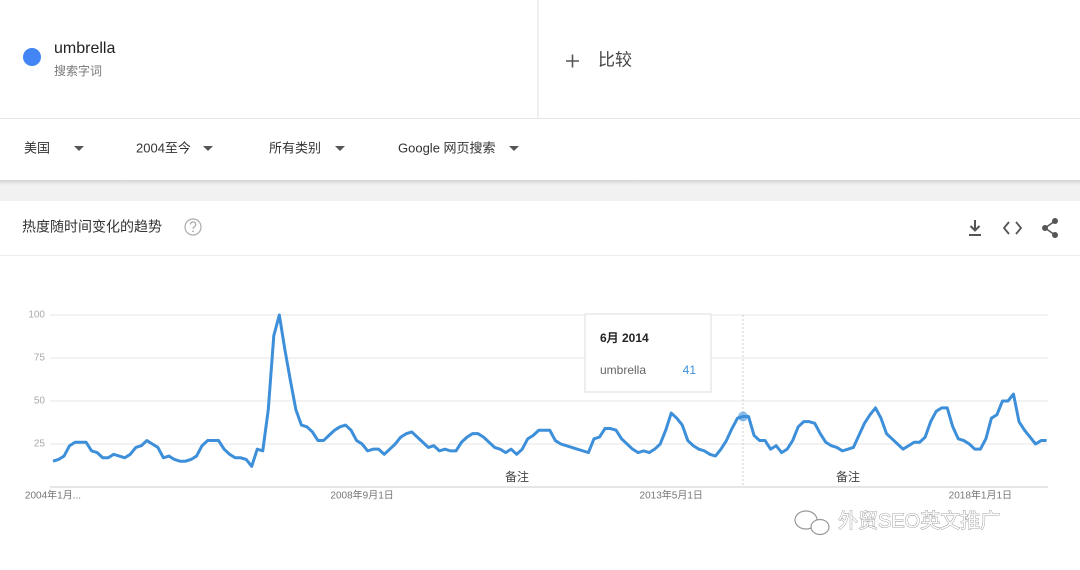 The image size is (1080, 570). What do you see at coordinates (980, 495) in the screenshot?
I see `x-tick-label: 2018年1月1日` at bounding box center [980, 495].